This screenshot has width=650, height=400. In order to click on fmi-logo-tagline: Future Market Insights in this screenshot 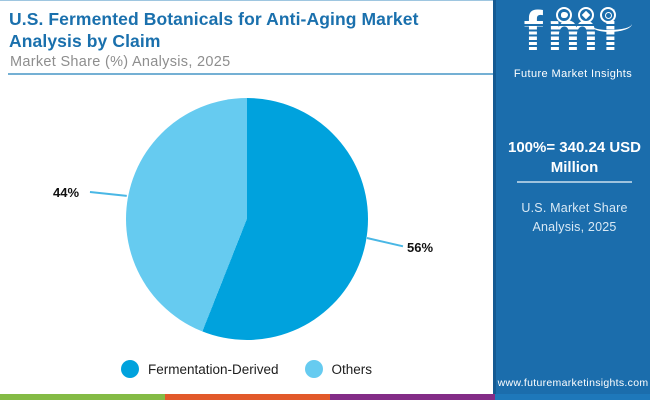, I will do `click(573, 74)`.